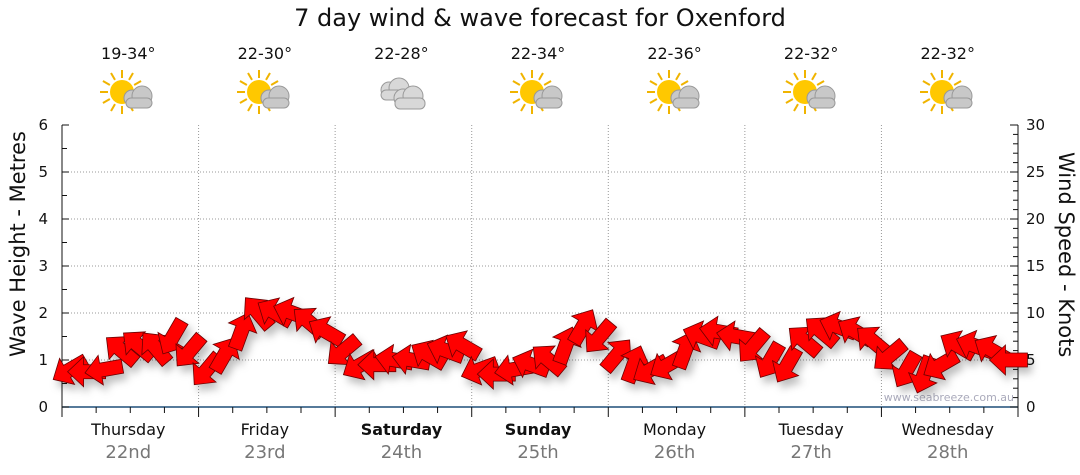 The height and width of the screenshot is (475, 1080). What do you see at coordinates (401, 452) in the screenshot?
I see `date-label: 24th` at bounding box center [401, 452].